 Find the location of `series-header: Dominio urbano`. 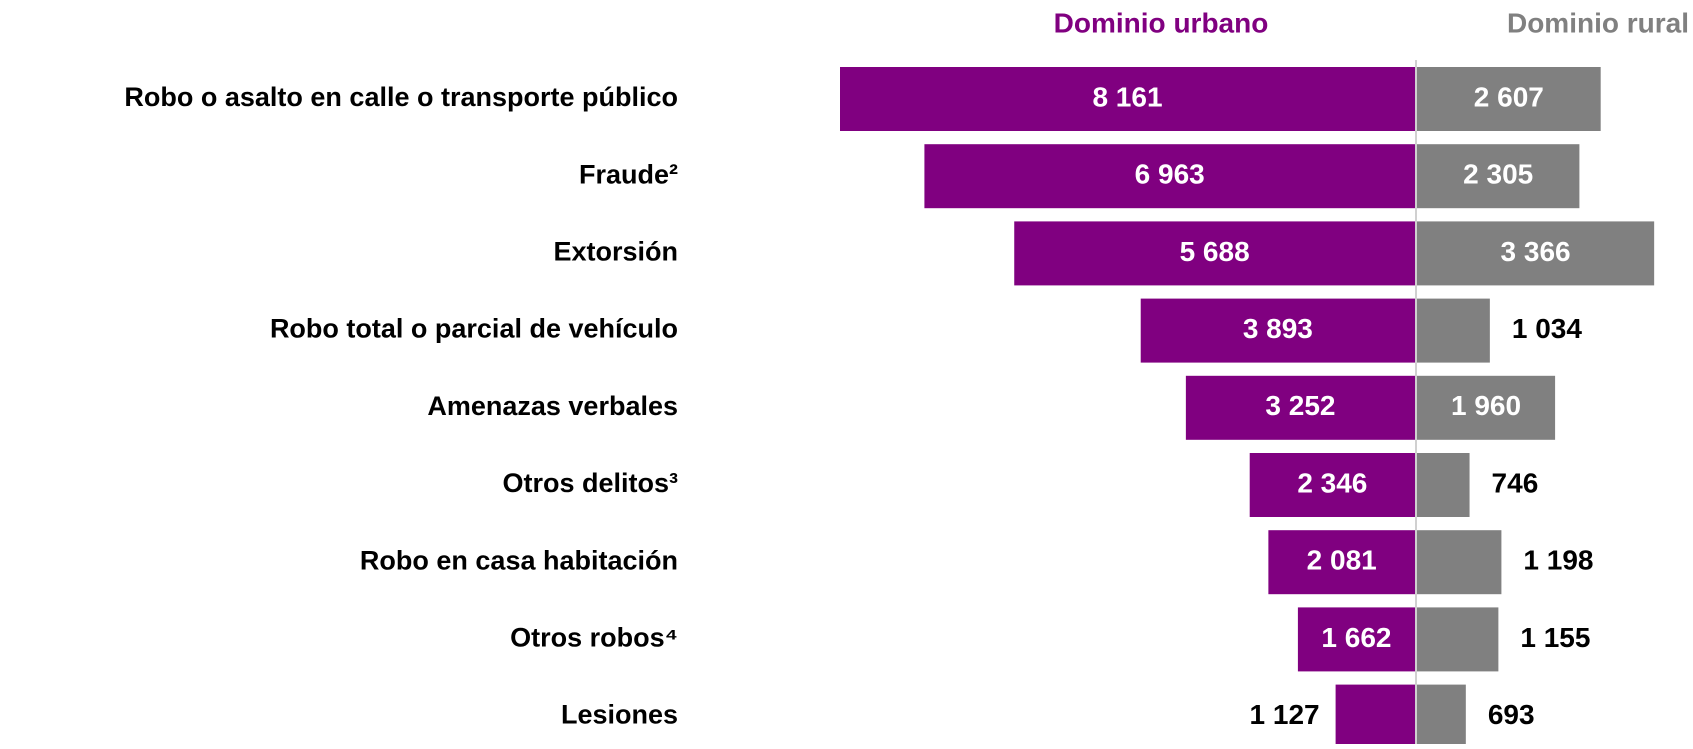

series-header: Dominio urbano is located at coordinates (1161, 22).